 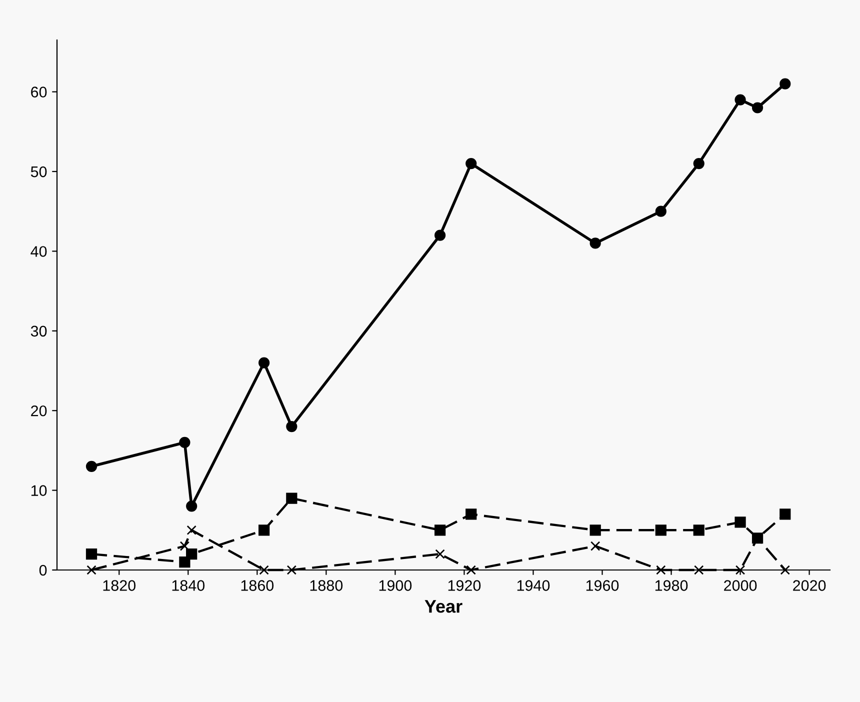 What do you see at coordinates (533, 585) in the screenshot?
I see `x-tick-label: 1940` at bounding box center [533, 585].